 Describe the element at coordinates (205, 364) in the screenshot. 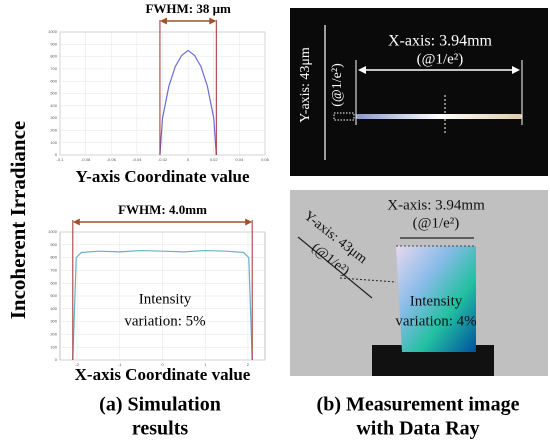

I see `x-tick-label: 1` at that location.